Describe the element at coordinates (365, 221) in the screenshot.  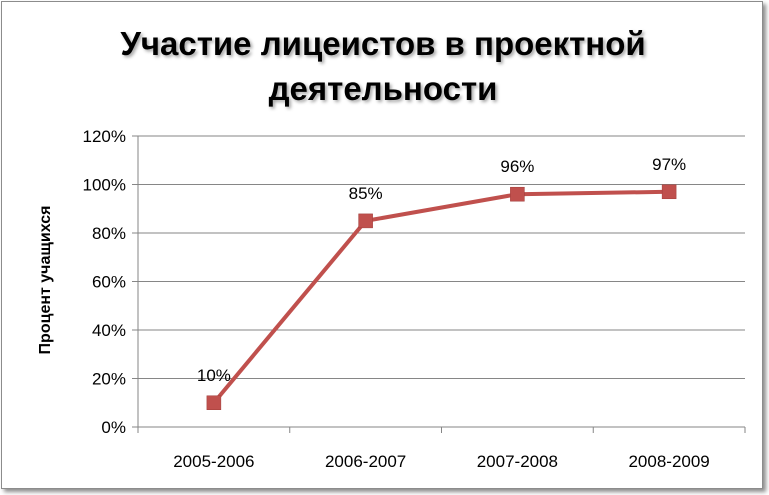
I see `data-point-2006-2007` at that location.